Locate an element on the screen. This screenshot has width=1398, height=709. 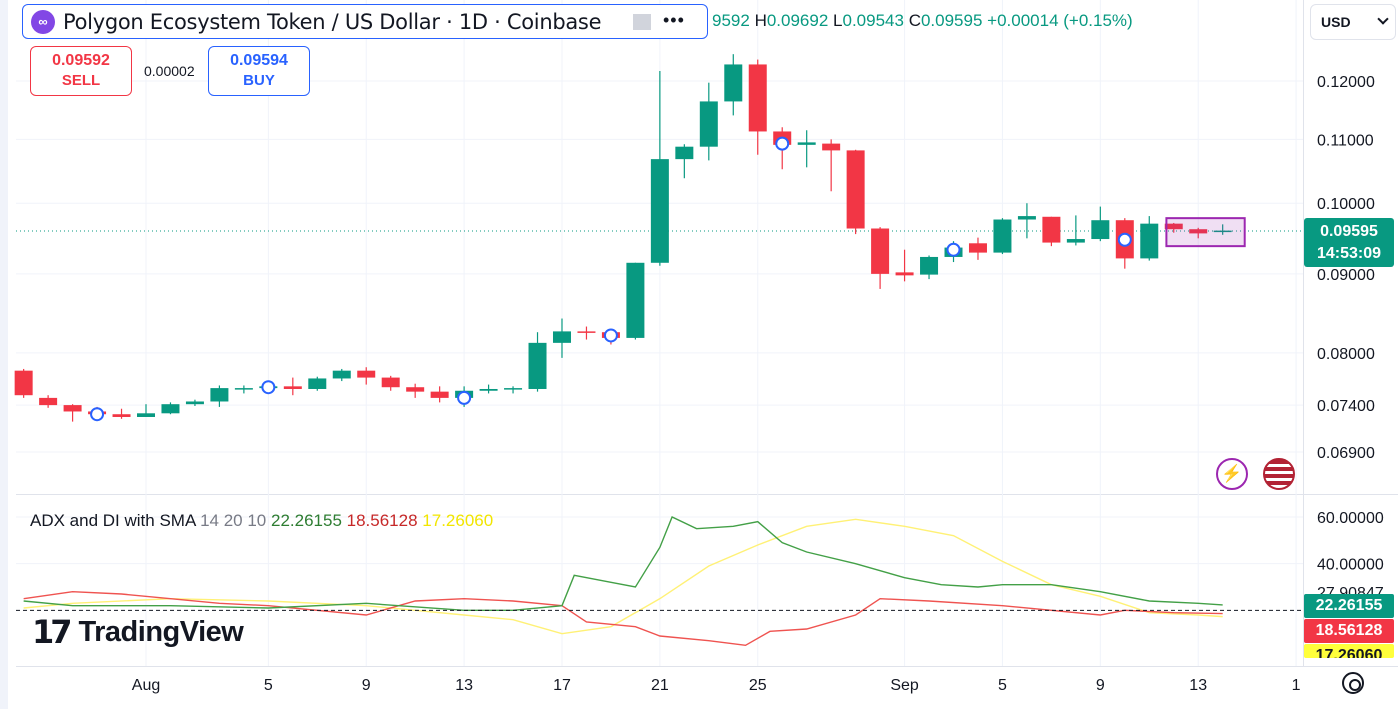
flag-icon is located at coordinates (642, 22).